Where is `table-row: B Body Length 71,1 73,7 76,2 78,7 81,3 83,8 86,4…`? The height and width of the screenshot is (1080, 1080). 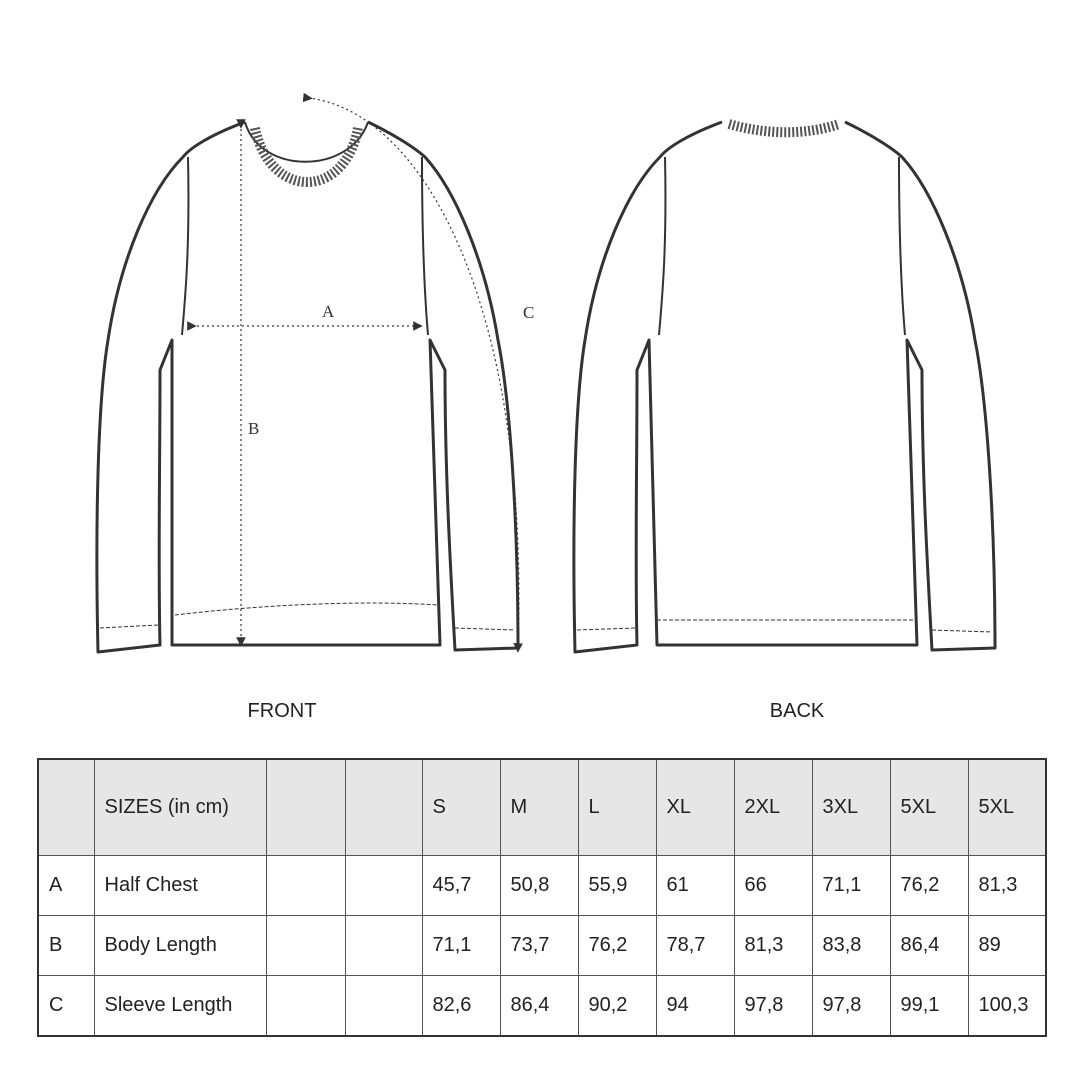 table-row: B Body Length 71,1 73,7 76,2 78,7 81,3 83,8 86,4… is located at coordinates (542, 945).